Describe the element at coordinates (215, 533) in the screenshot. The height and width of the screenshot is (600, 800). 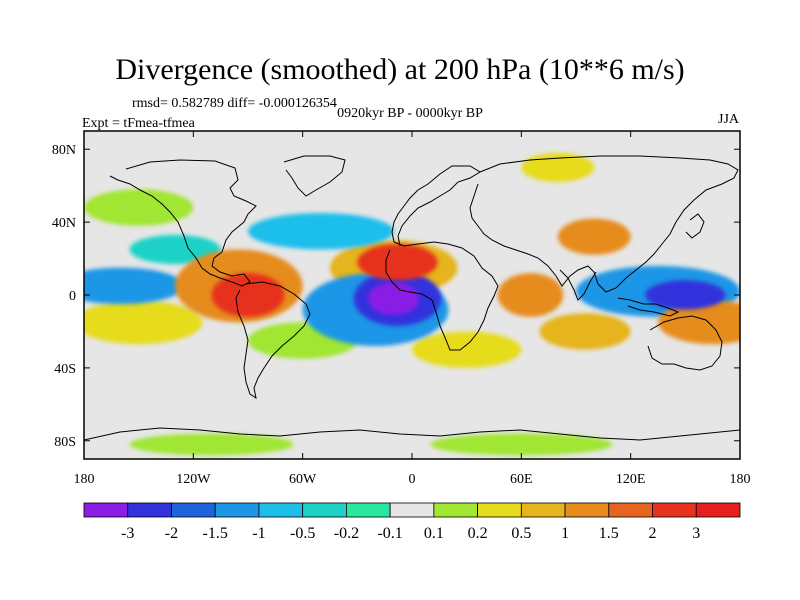
I see `colorbar-label: -1.5` at that location.